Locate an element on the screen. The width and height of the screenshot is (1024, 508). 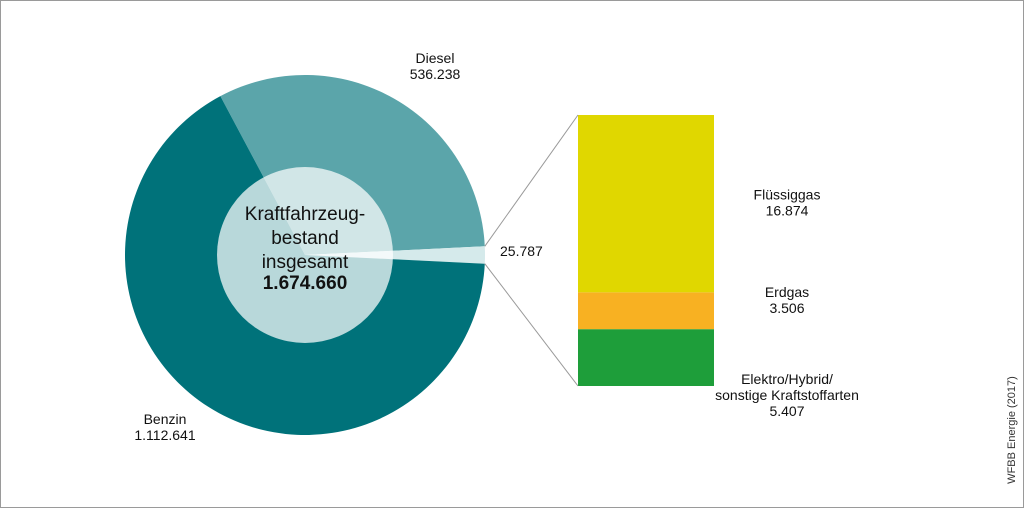
slice-value: 25.787 is located at coordinates (521, 251).